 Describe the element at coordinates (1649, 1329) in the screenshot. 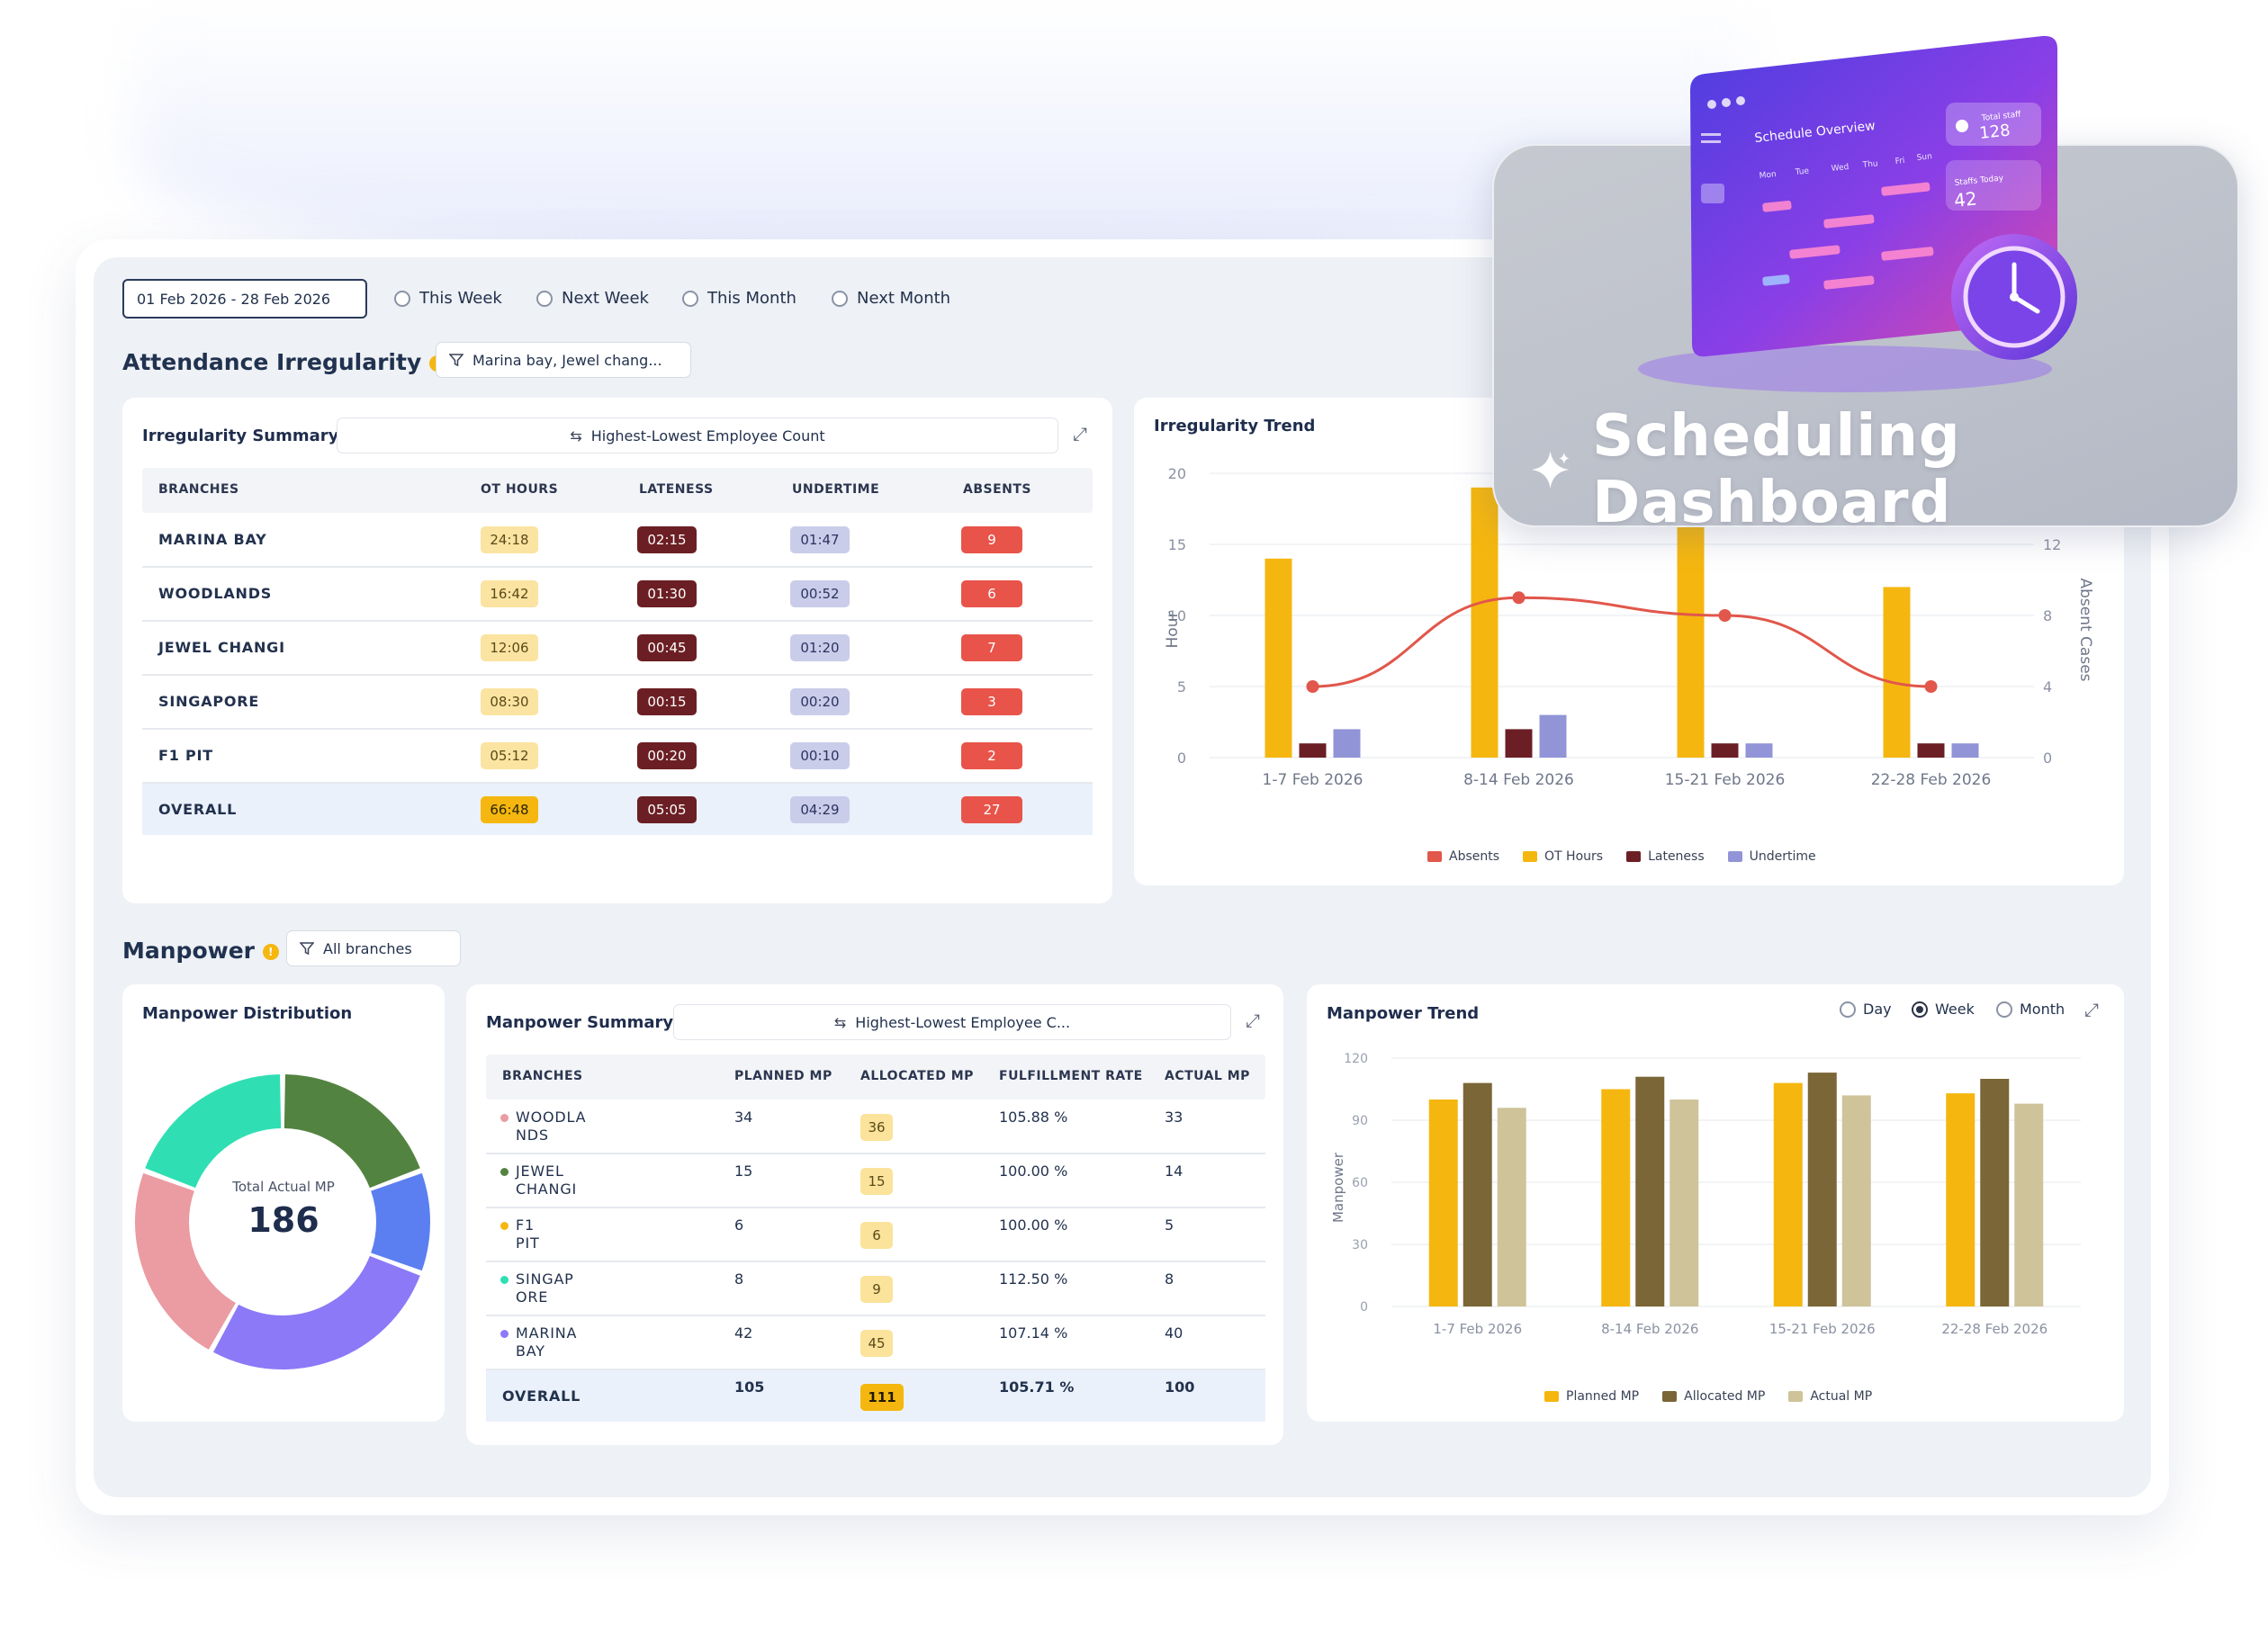

I see `x-tick-label: 8-14 Feb 2026` at that location.